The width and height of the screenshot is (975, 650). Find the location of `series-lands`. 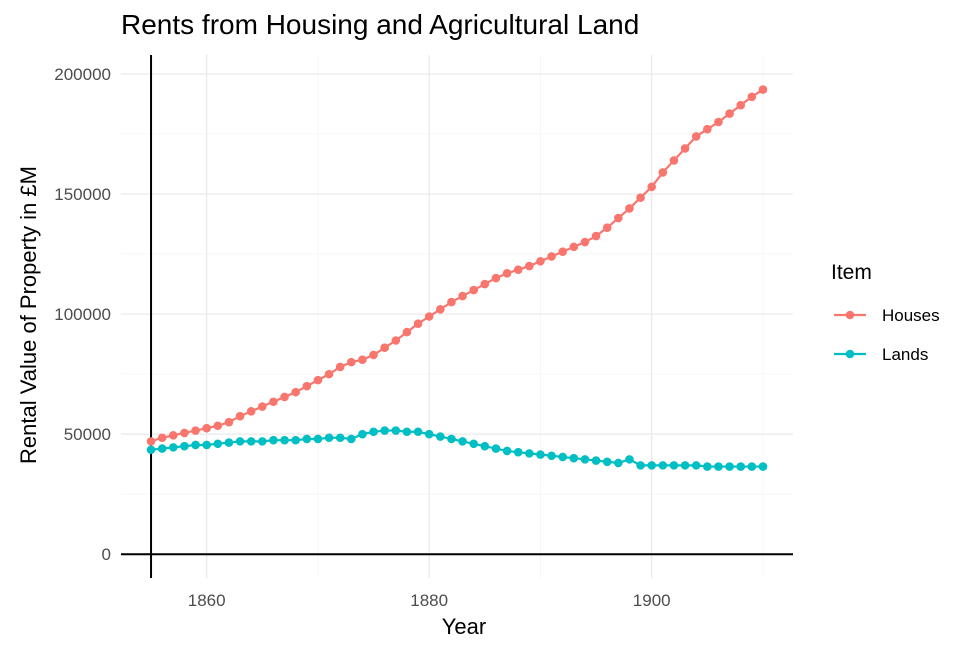

series-lands is located at coordinates (457, 448).